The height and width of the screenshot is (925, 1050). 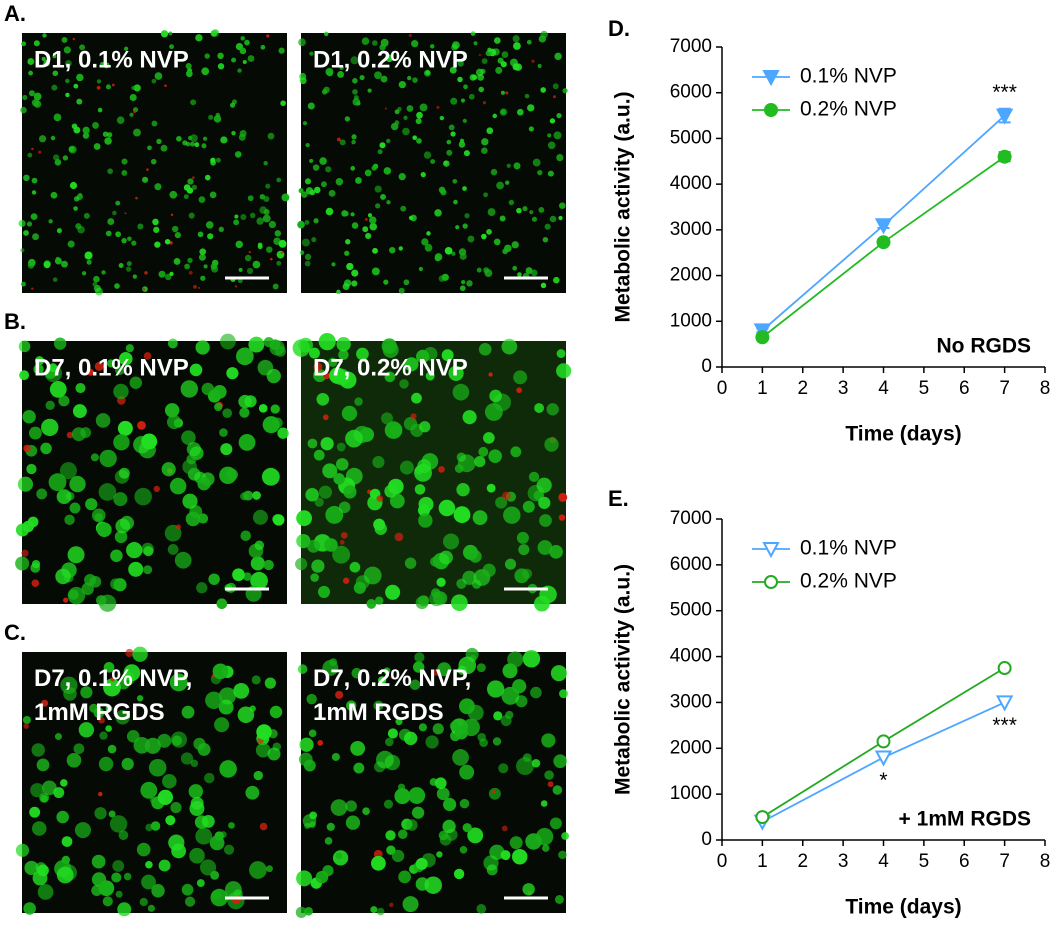 I want to click on note: No RGDS, so click(x=984, y=346).